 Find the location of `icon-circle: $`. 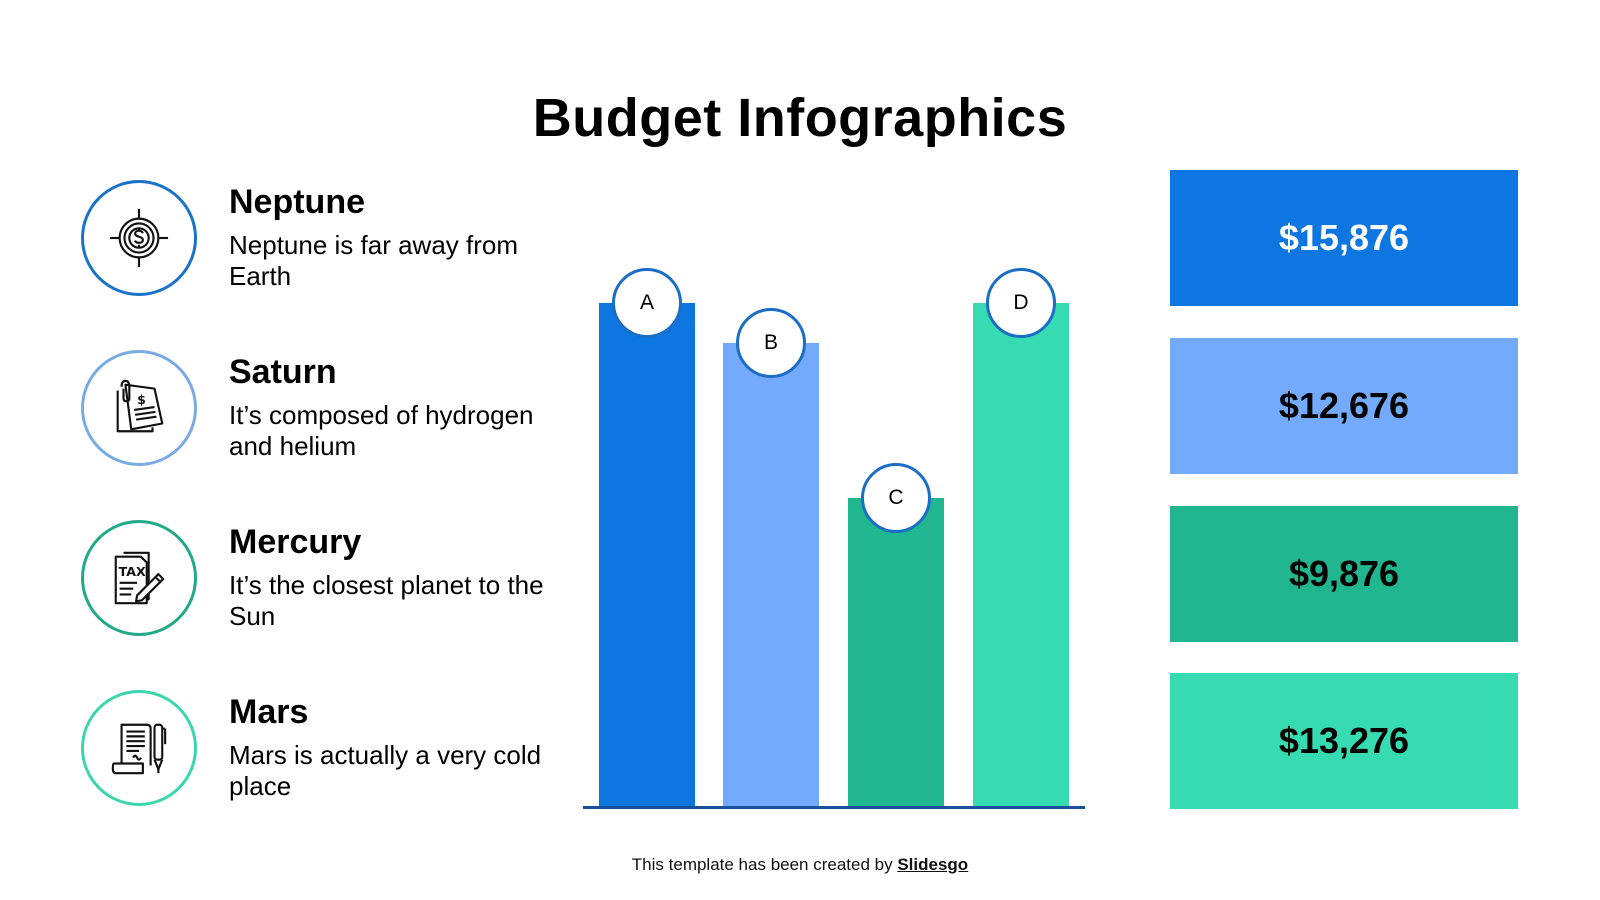

icon-circle: $ is located at coordinates (139, 408).